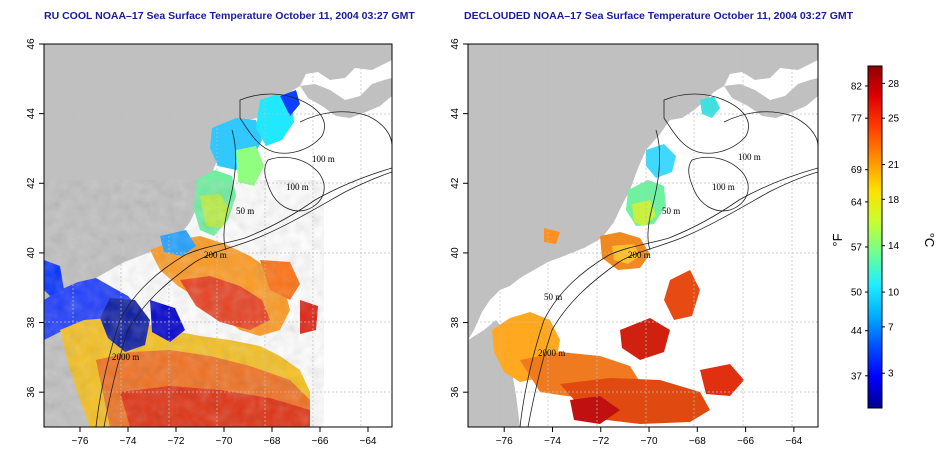 The height and width of the screenshot is (475, 950). Describe the element at coordinates (857, 376) in the screenshot. I see `fahrenheit-tick-label: 37` at that location.